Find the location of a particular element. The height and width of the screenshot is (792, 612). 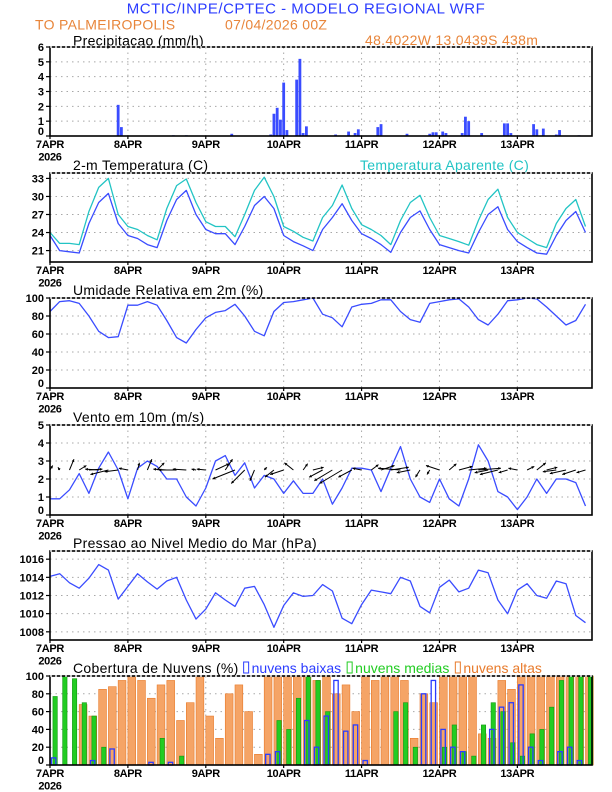

header-coordinates: 48.4022W 13.0439S 438m is located at coordinates (451, 40).